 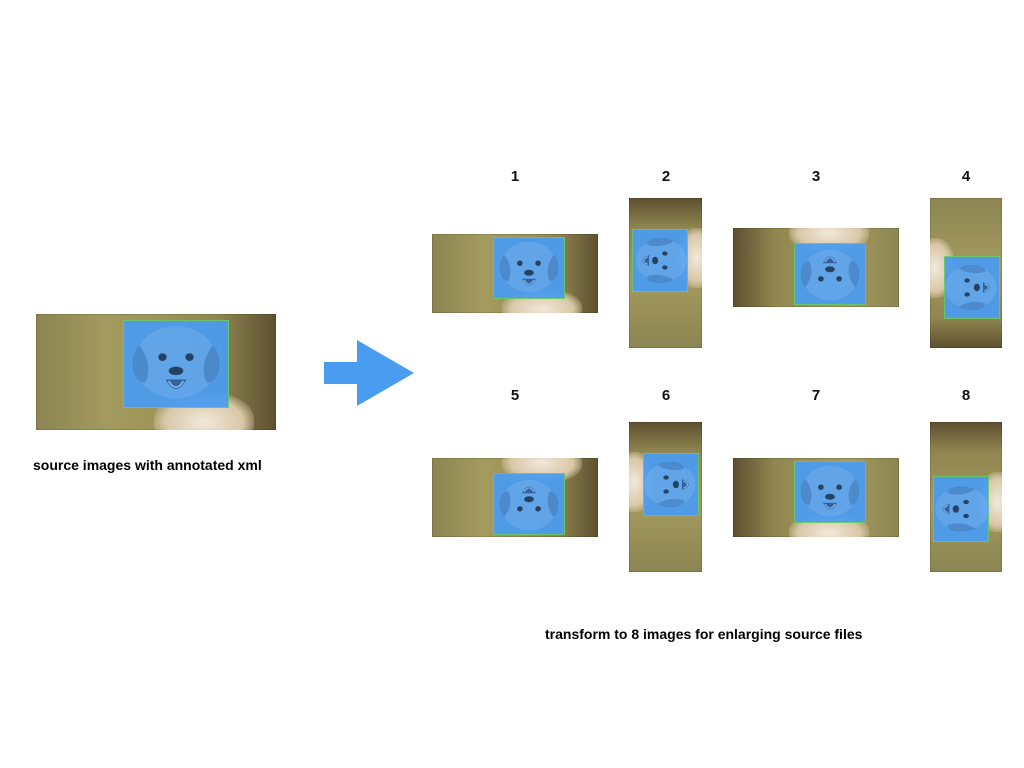 What do you see at coordinates (816, 395) in the screenshot?
I see `label-7: 7` at bounding box center [816, 395].